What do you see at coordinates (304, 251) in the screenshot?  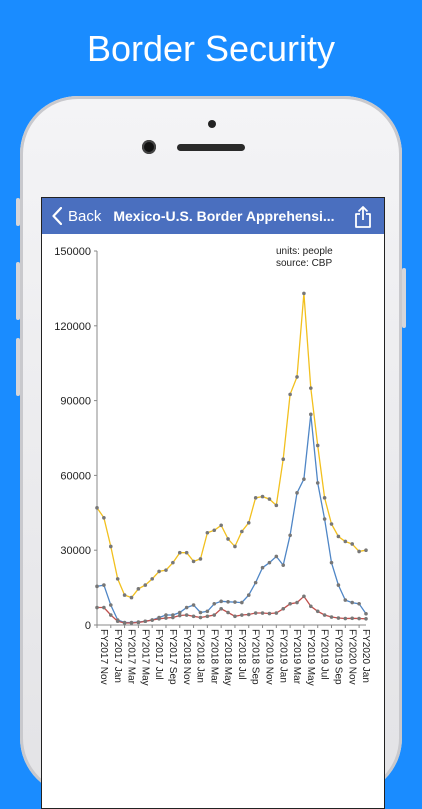 I see `units-note: units: people` at bounding box center [304, 251].